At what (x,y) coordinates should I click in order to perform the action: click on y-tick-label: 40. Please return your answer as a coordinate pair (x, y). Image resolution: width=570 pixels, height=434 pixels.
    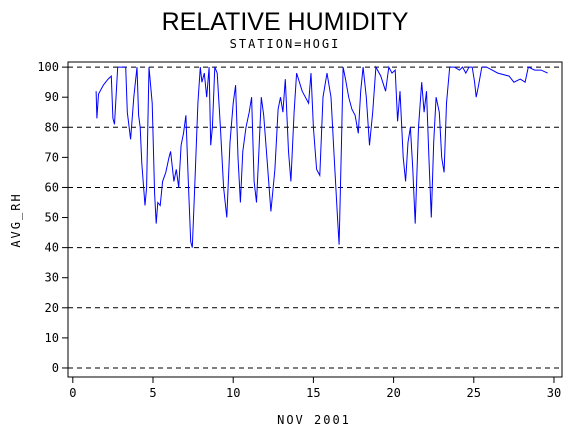
    Looking at the image, I should click on (52, 248).